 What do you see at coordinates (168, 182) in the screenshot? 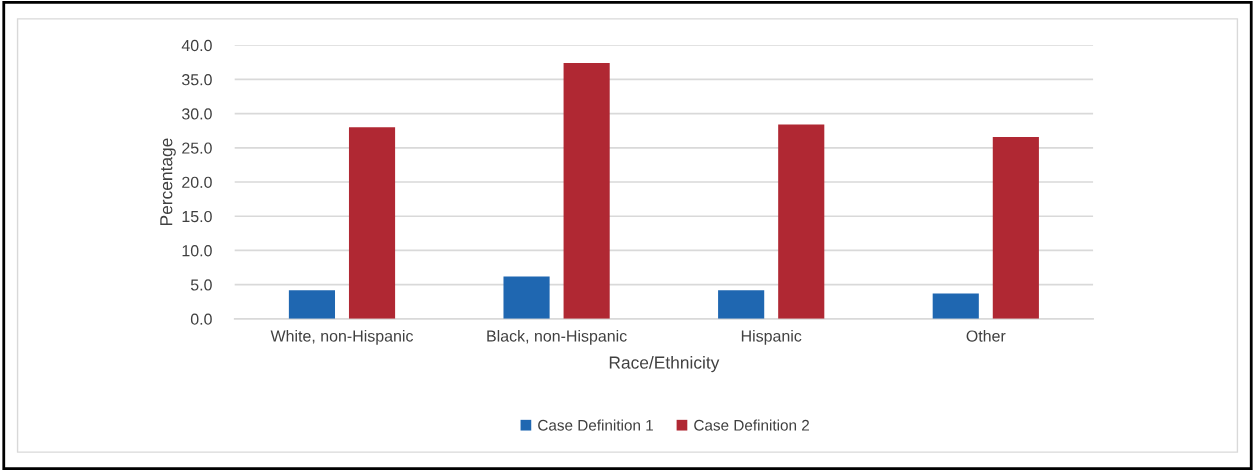
I see `y-axis-title: Percentage` at bounding box center [168, 182].